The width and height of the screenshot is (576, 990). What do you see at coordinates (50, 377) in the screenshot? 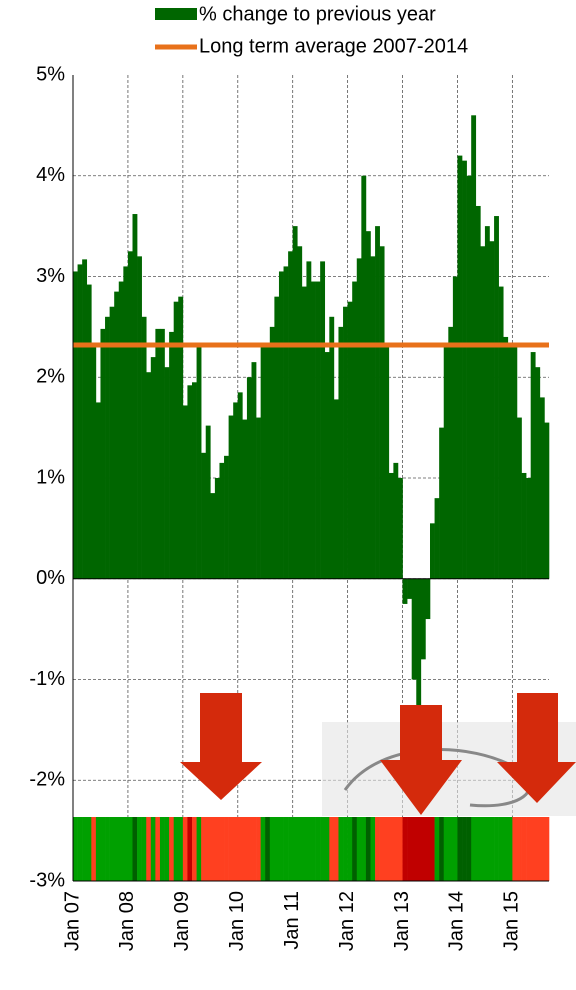
I see `y-tick-label: 2%` at bounding box center [50, 377].